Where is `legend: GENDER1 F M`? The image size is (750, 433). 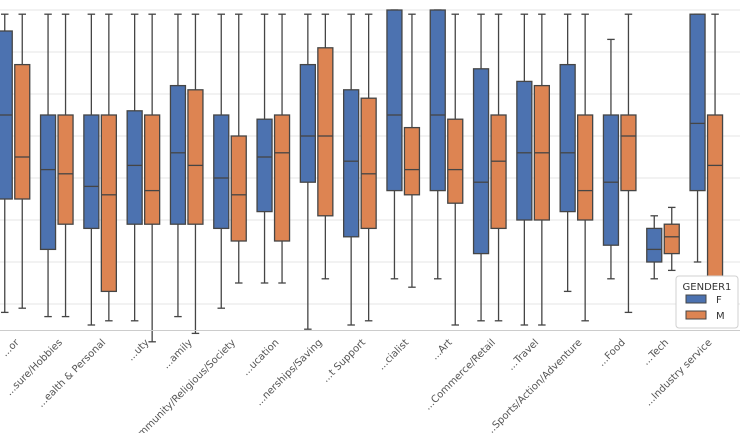 legend: GENDER1 F M is located at coordinates (707, 302).